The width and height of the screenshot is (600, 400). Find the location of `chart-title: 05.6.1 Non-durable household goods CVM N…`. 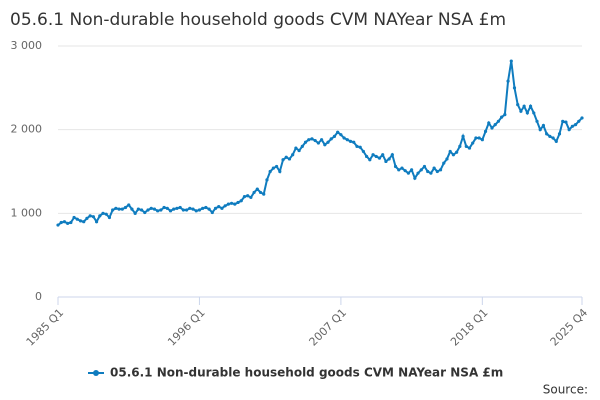

chart-title: 05.6.1 Non-durable household goods CVM N… is located at coordinates (258, 20).